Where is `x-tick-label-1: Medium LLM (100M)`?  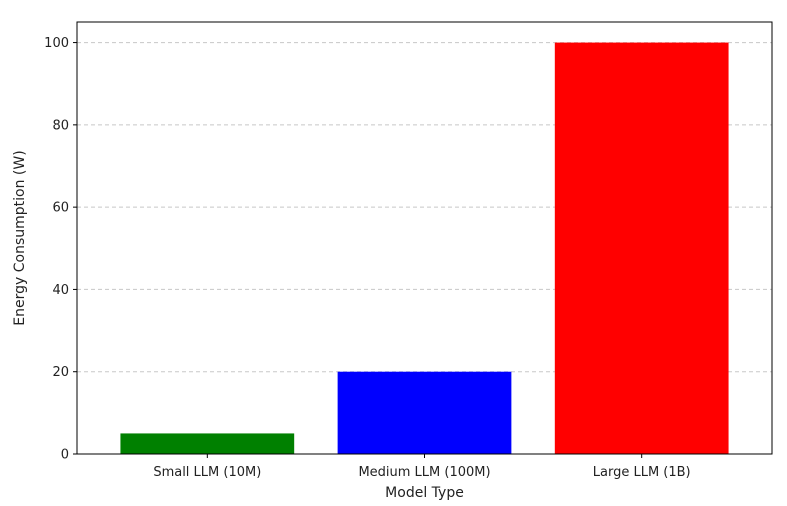 x-tick-label-1: Medium LLM (100M) is located at coordinates (424, 472).